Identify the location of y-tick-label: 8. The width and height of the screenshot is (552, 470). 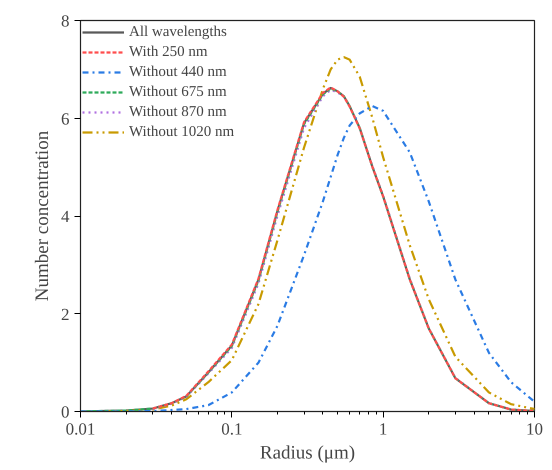
(65, 21).